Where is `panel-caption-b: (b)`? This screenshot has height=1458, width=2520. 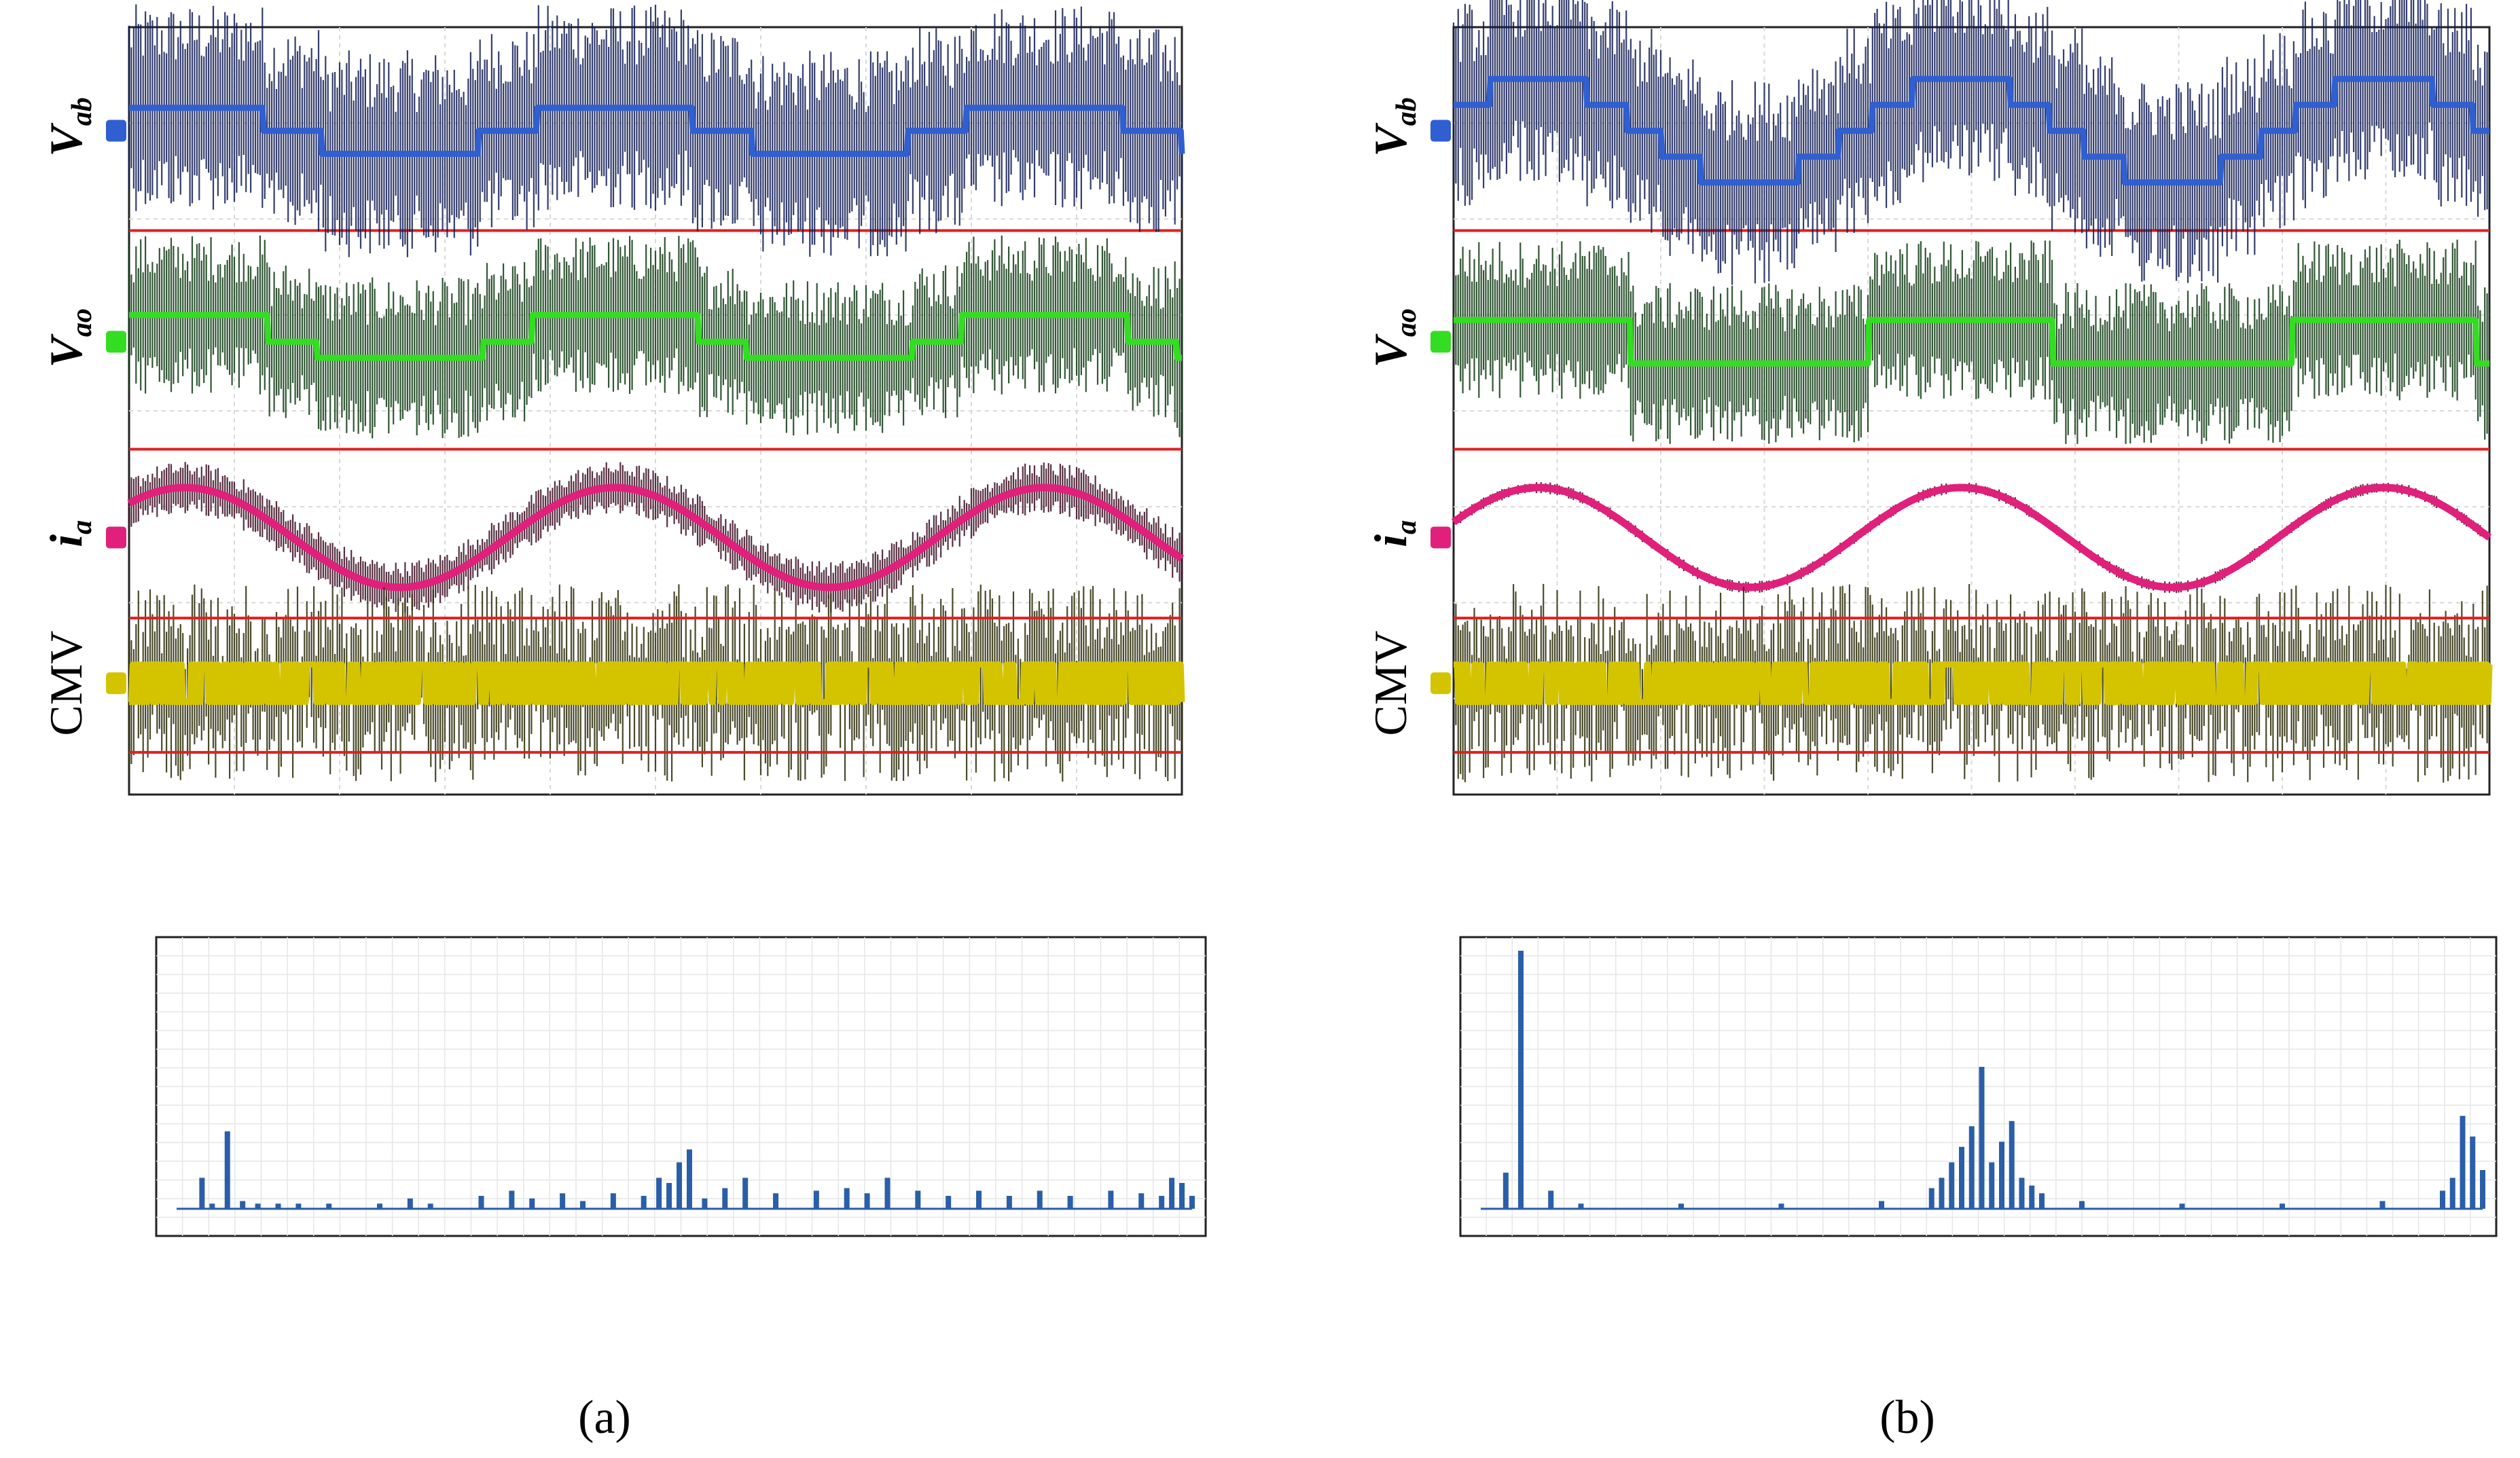
panel-caption-b: (b) is located at coordinates (1907, 1417).